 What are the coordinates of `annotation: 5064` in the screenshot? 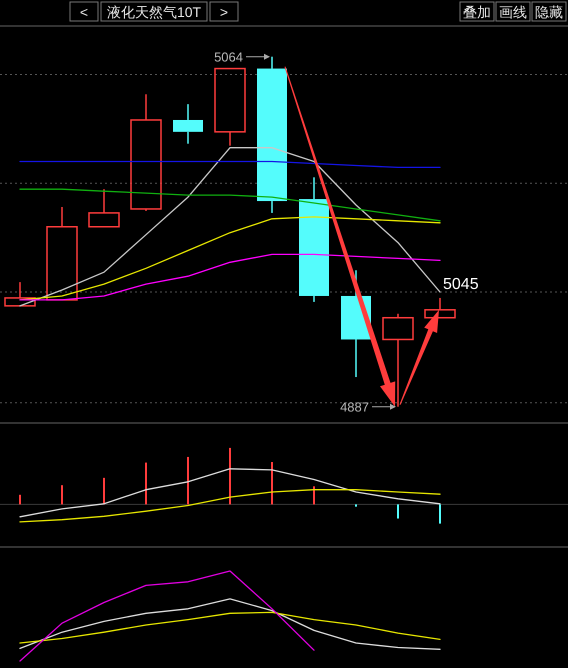 It's located at (228, 57).